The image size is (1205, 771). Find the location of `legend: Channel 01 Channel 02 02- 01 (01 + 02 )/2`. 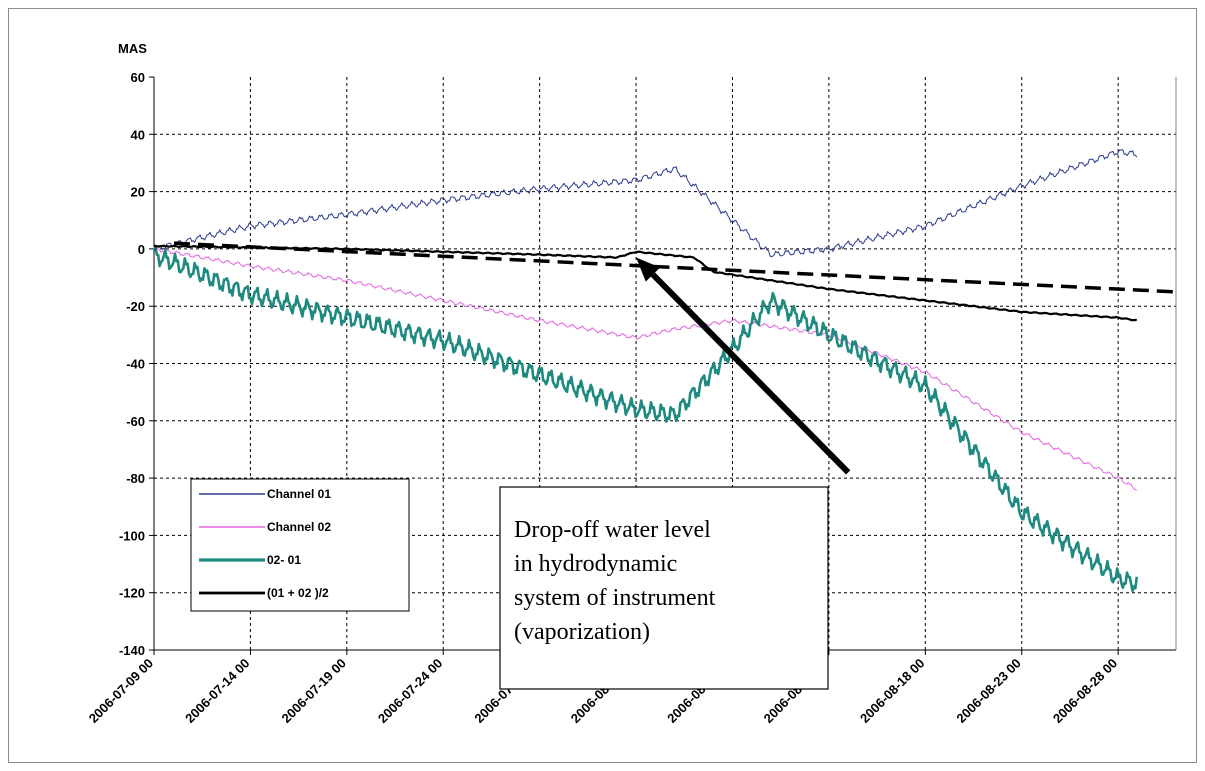

legend: Channel 01 Channel 02 02- 01 (01 + 02 )/2 is located at coordinates (300, 545).